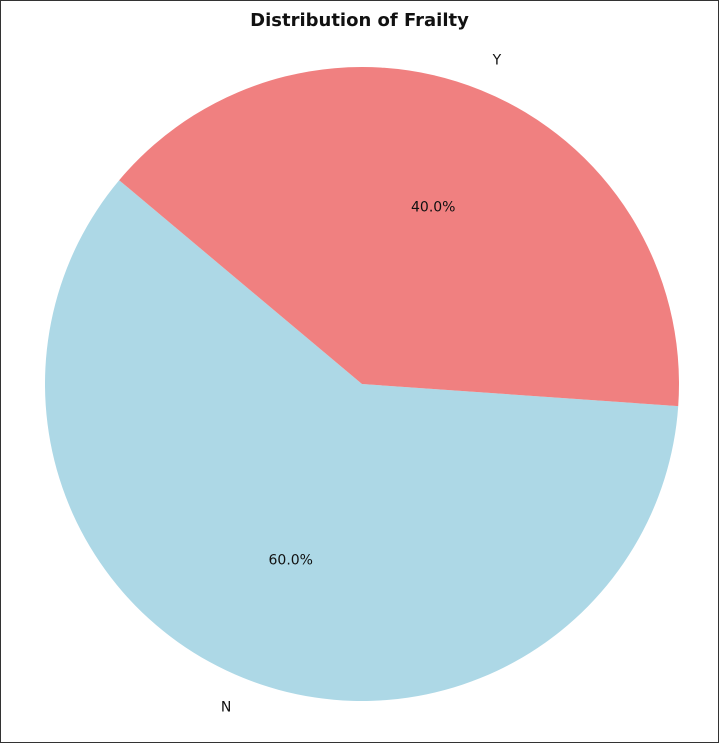 The width and height of the screenshot is (719, 744). What do you see at coordinates (433, 208) in the screenshot?
I see `percent-label-y: 40.0%` at bounding box center [433, 208].